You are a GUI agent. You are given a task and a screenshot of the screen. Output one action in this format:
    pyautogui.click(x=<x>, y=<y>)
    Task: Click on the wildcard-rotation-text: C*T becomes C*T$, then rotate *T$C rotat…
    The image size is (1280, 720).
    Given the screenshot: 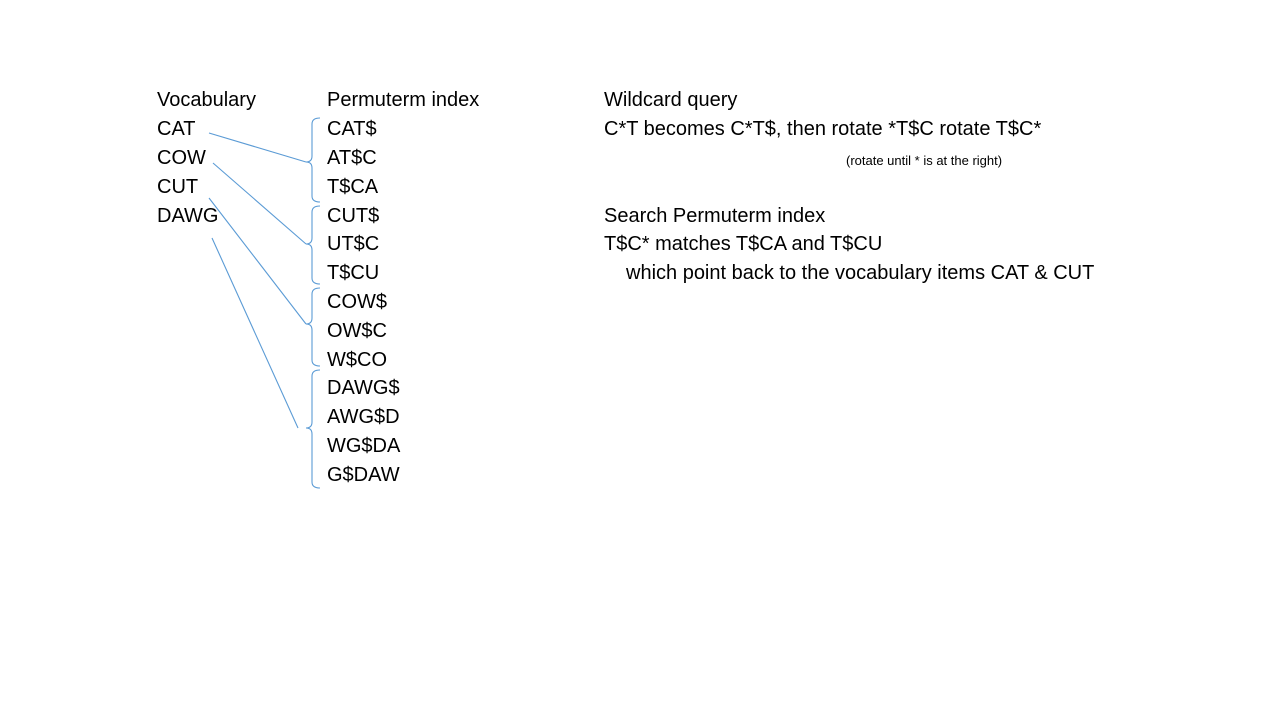 What is the action you would take?
    pyautogui.click(x=823, y=129)
    